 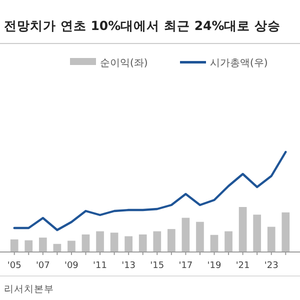 I want to click on x-tick-label: '19, so click(x=214, y=266).